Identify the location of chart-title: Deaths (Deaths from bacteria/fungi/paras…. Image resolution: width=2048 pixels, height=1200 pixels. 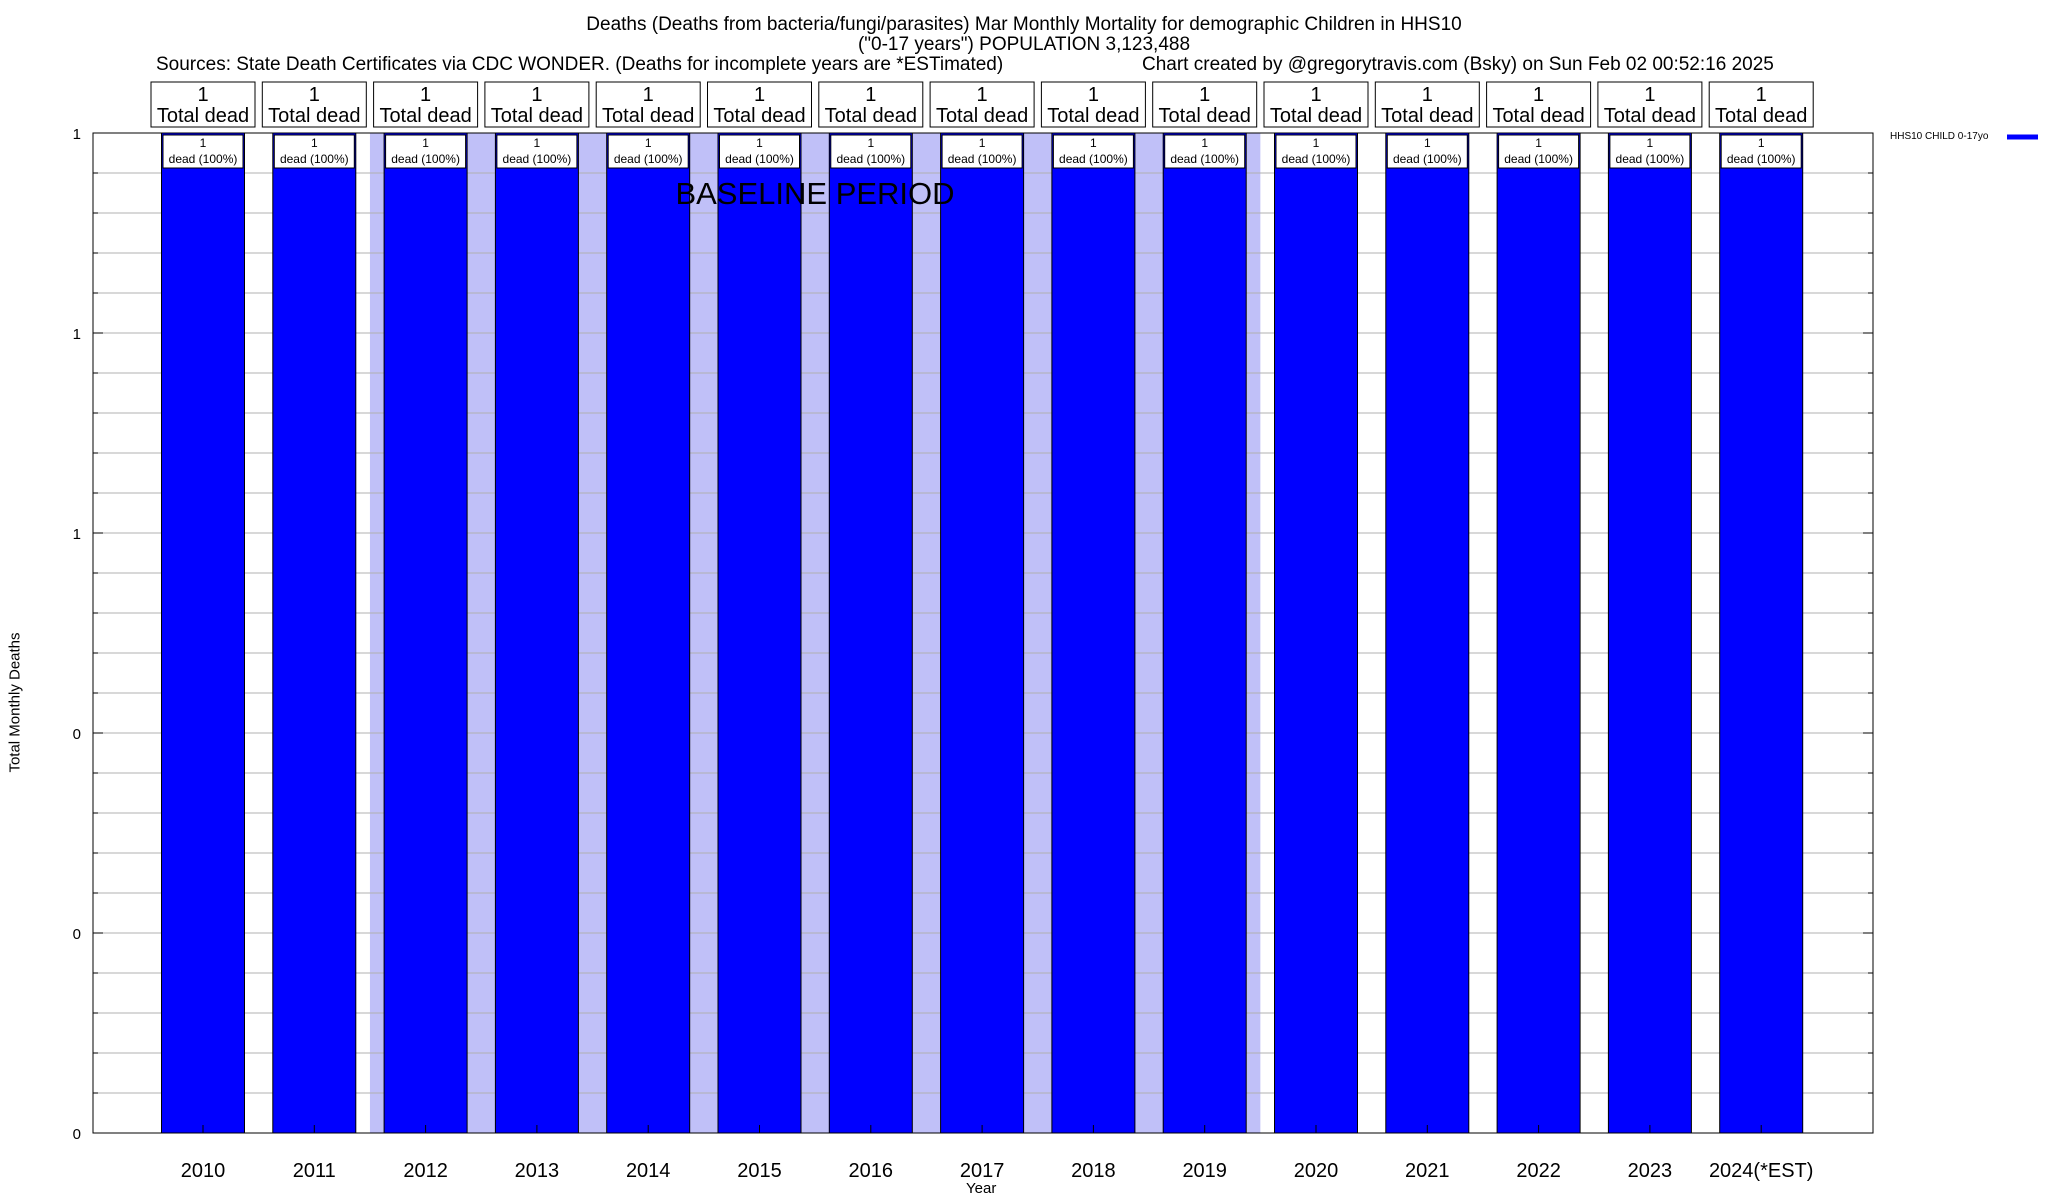
(1024, 24).